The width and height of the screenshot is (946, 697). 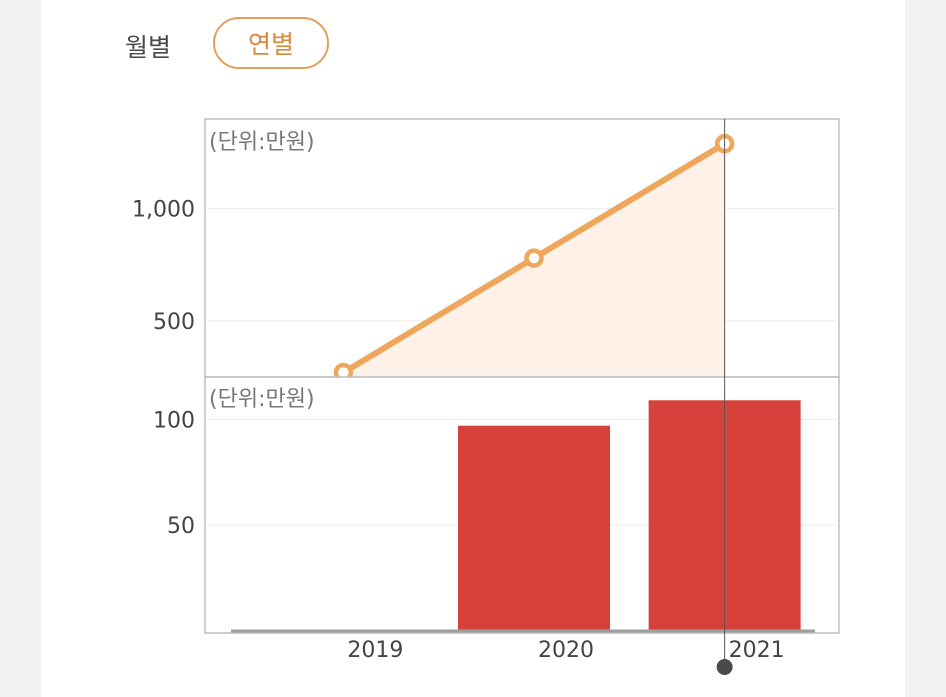 I want to click on bar-2020, so click(x=534, y=528).